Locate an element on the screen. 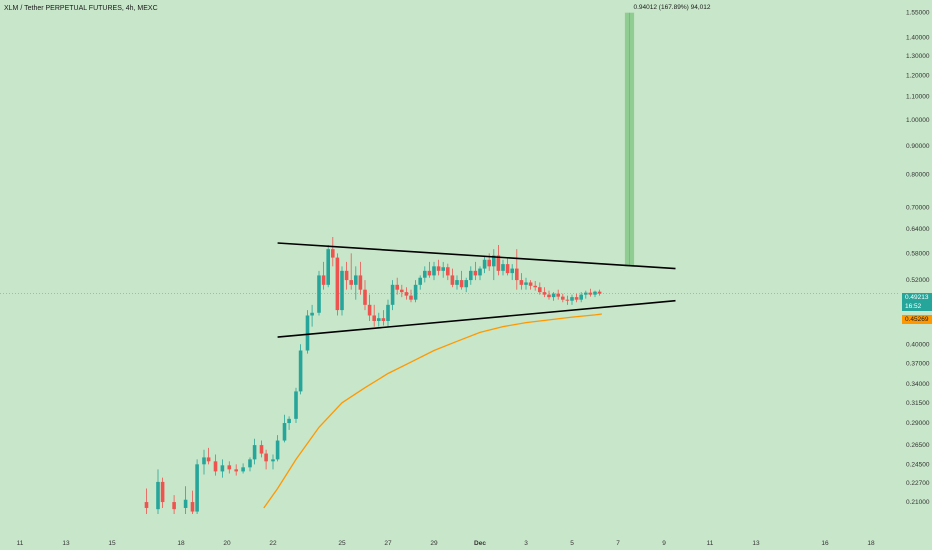 This screenshot has width=932, height=550. y-tick-label: 0.26500 is located at coordinates (918, 445).